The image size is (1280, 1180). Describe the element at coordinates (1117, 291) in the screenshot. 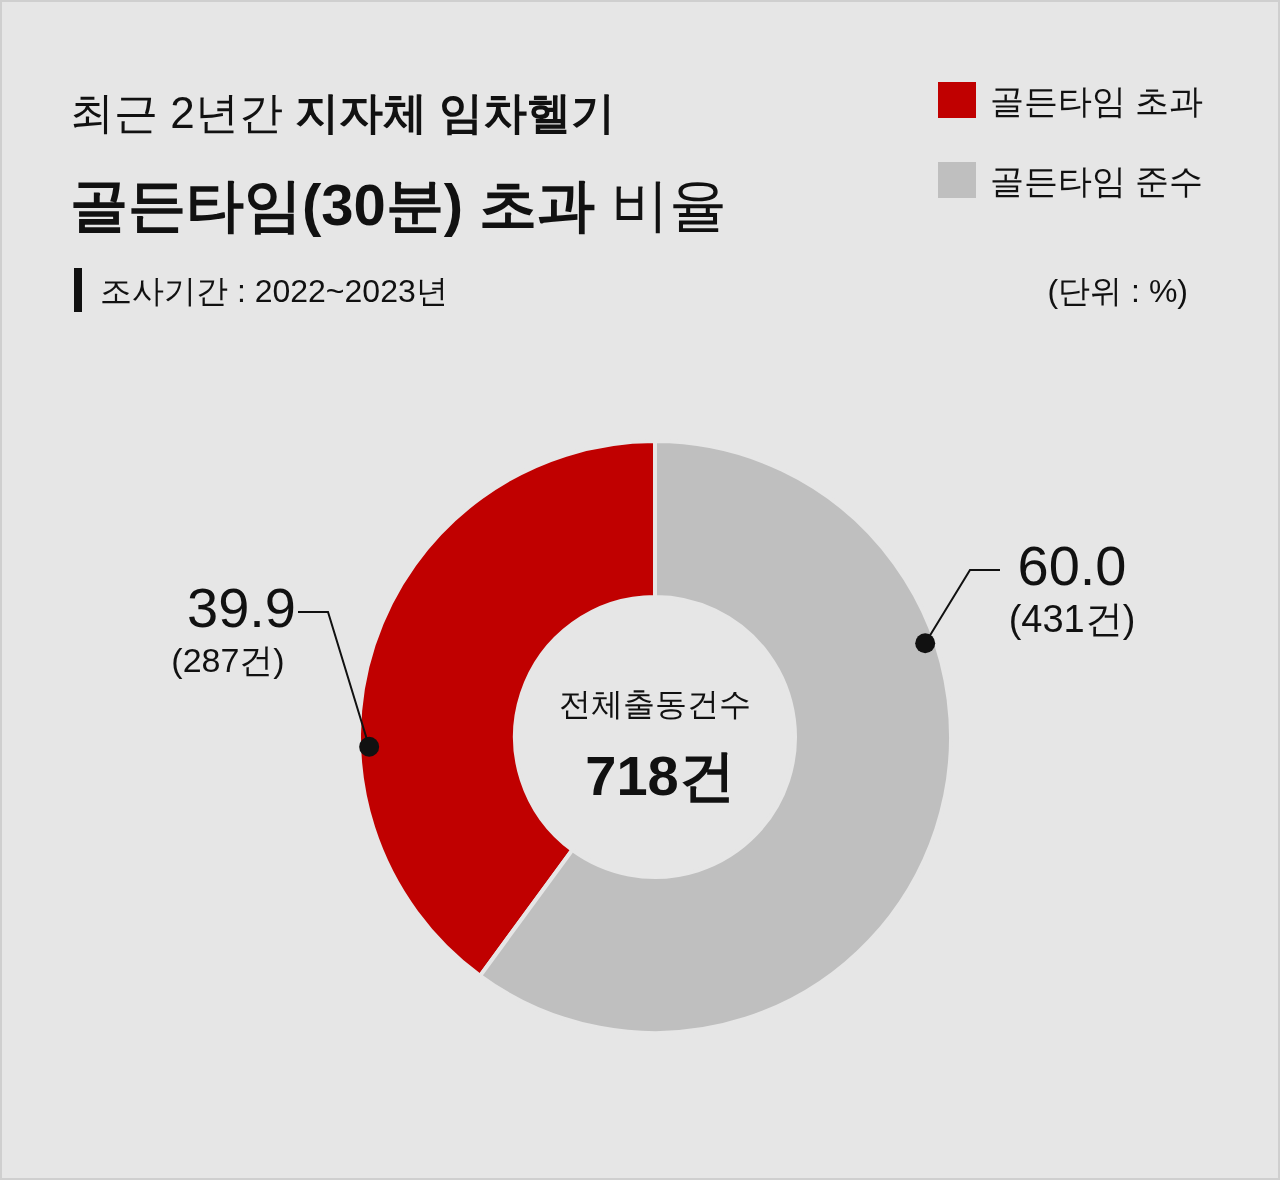

I see `text: (단위 : %)` at that location.